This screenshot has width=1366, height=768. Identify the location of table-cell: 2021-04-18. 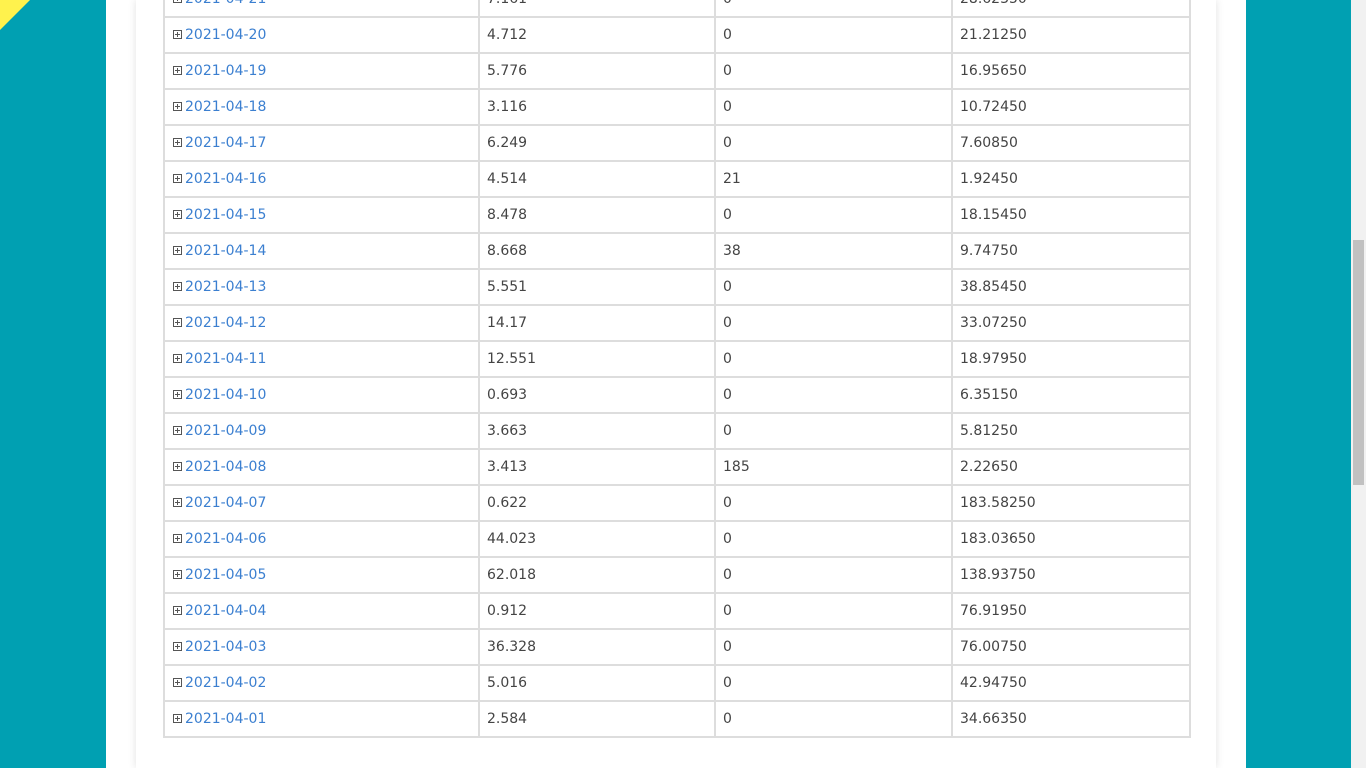
(321, 107).